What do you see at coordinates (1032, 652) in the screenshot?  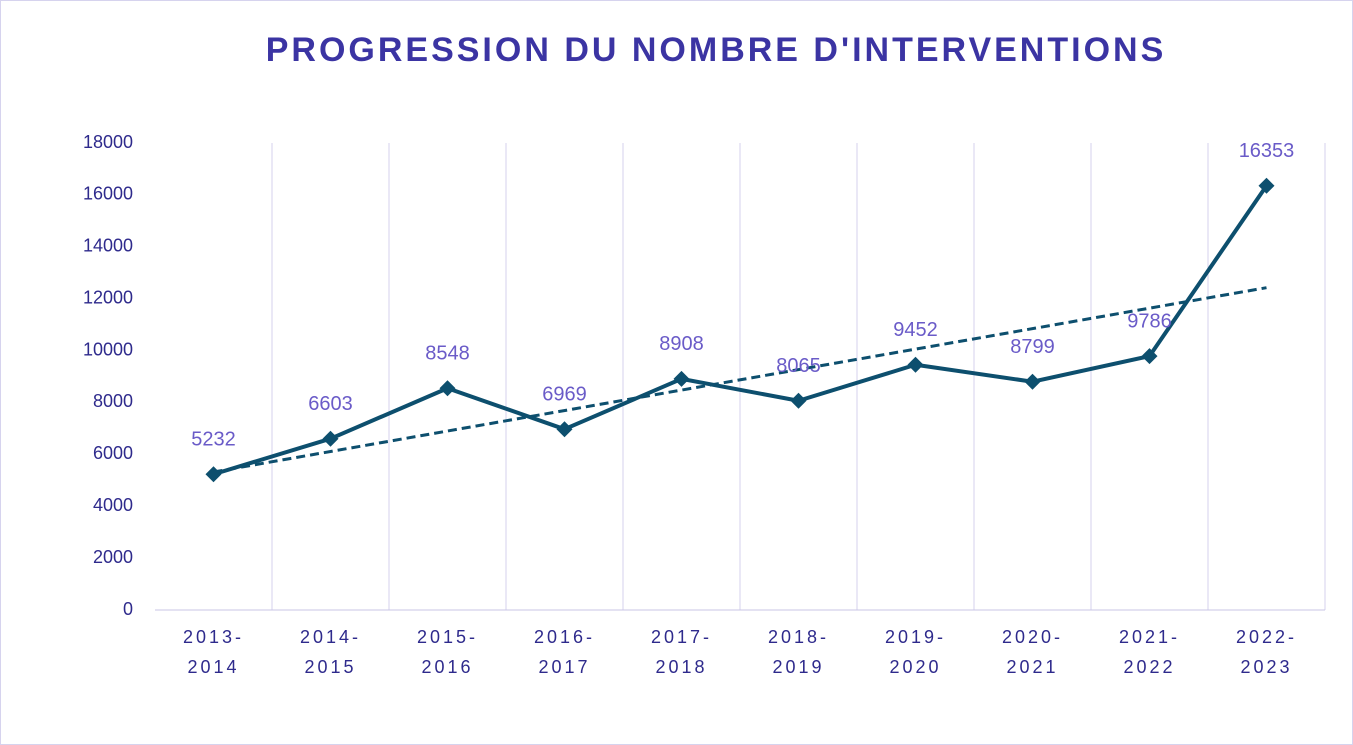 I see `x-tick-label: 2020-2021` at bounding box center [1032, 652].